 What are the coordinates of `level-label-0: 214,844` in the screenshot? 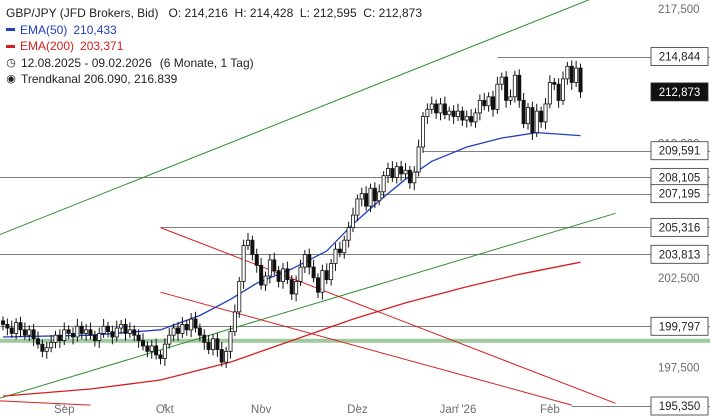 It's located at (679, 56).